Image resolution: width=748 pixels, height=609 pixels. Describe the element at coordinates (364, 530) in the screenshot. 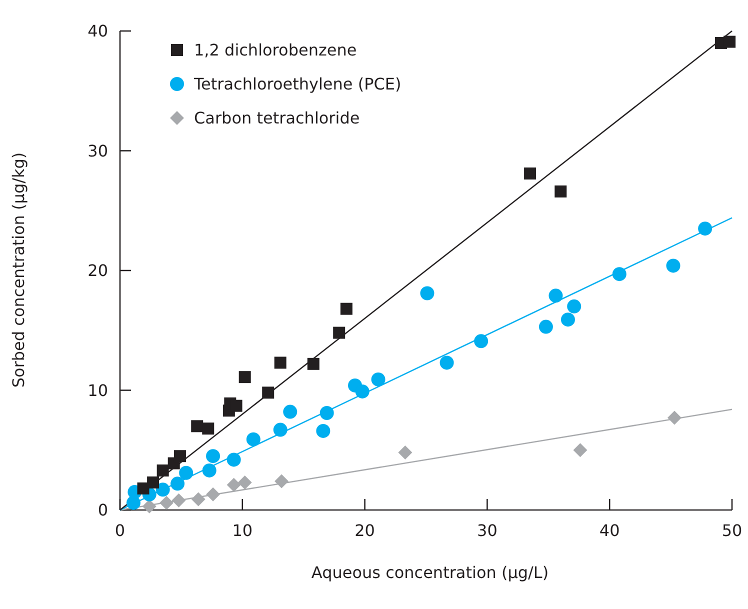

I see `x-tick-label: 20` at that location.